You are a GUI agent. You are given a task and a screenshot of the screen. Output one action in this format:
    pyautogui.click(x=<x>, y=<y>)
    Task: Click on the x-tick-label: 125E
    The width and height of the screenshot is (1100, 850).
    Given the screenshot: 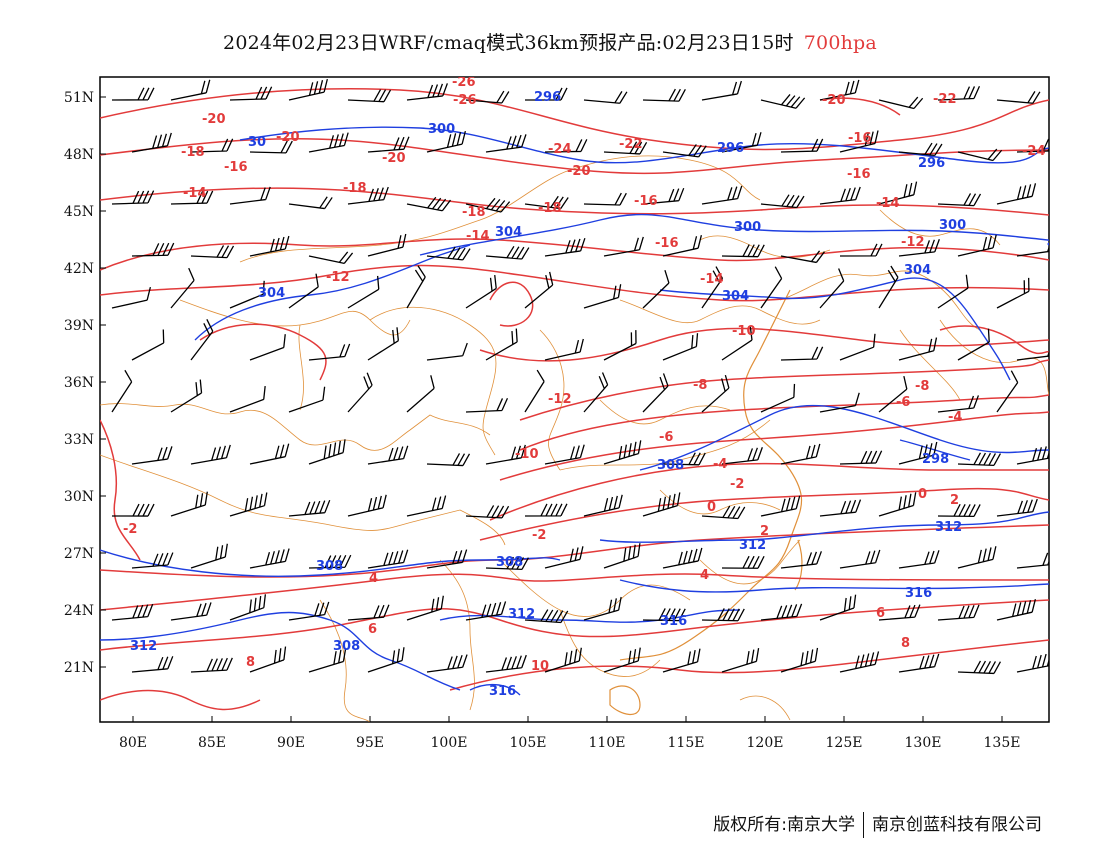 What is the action you would take?
    pyautogui.click(x=844, y=743)
    